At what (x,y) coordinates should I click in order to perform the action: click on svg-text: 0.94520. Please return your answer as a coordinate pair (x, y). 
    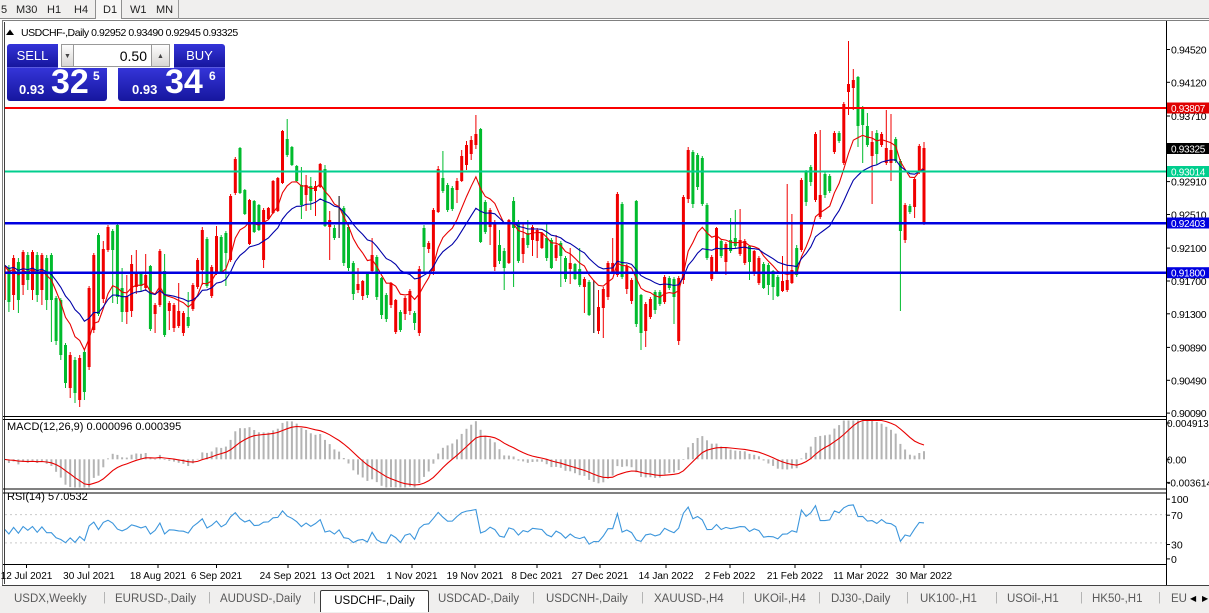
    Looking at the image, I should click on (1189, 51).